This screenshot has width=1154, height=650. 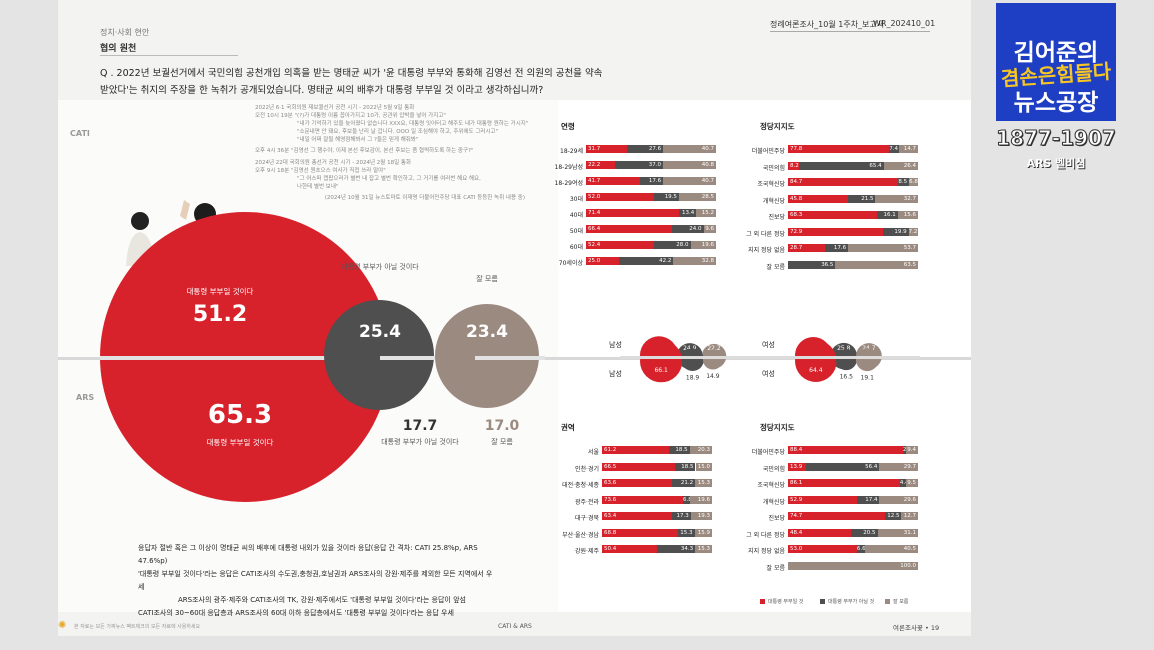 I want to click on cati-yes-value: 51.2, so click(x=220, y=314).